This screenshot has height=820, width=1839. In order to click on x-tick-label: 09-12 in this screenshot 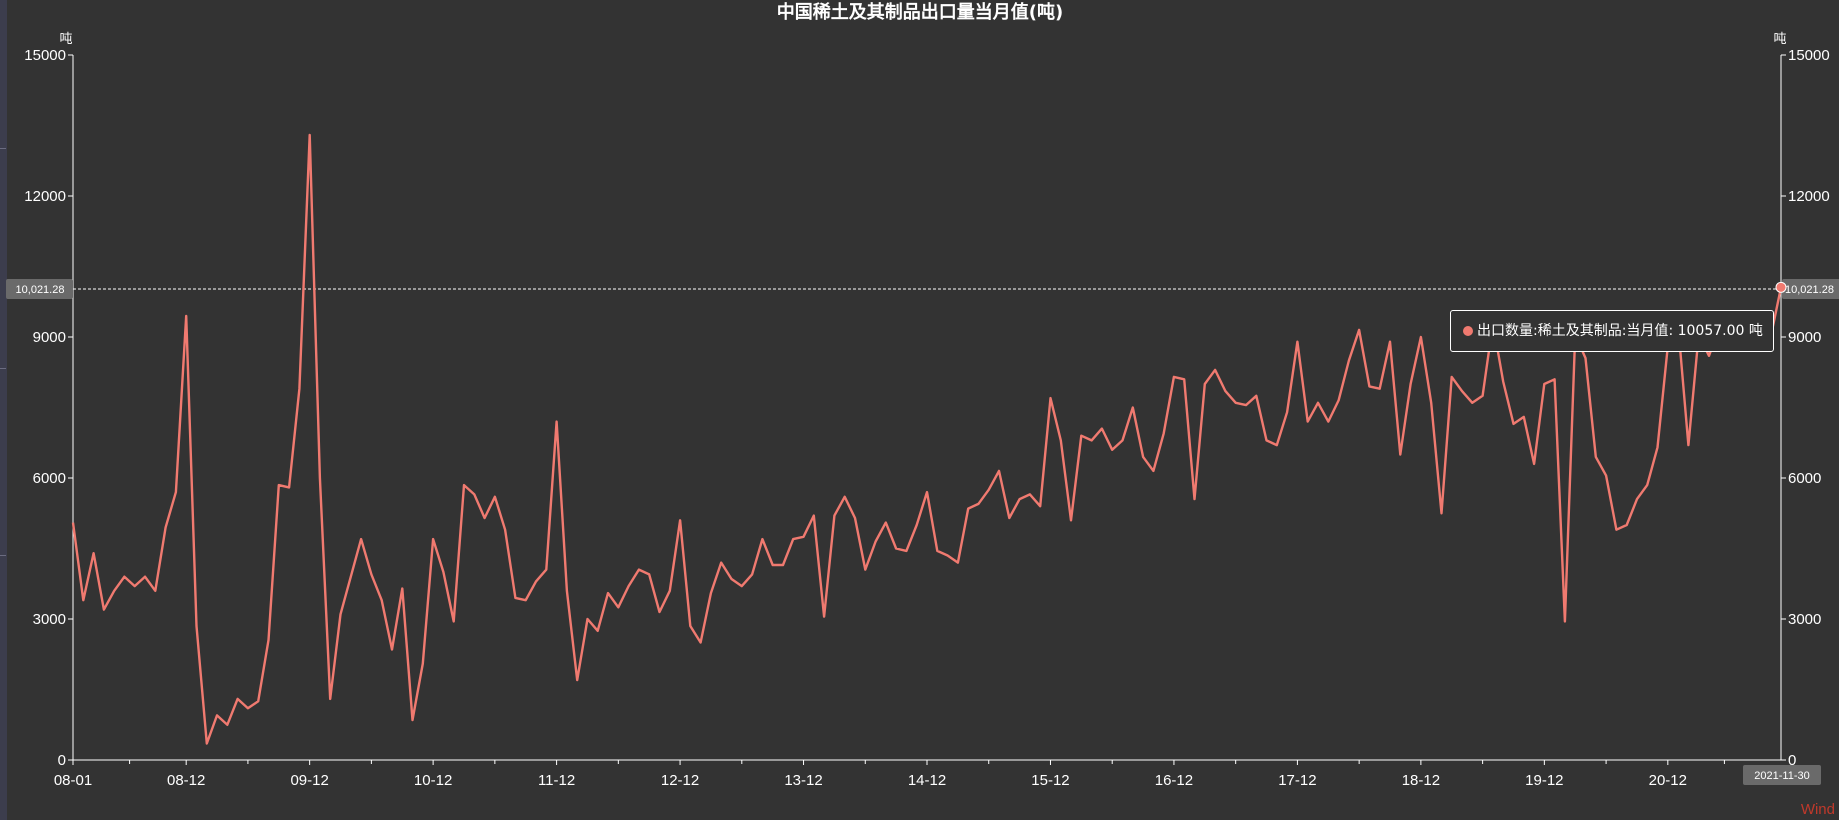, I will do `click(309, 780)`.